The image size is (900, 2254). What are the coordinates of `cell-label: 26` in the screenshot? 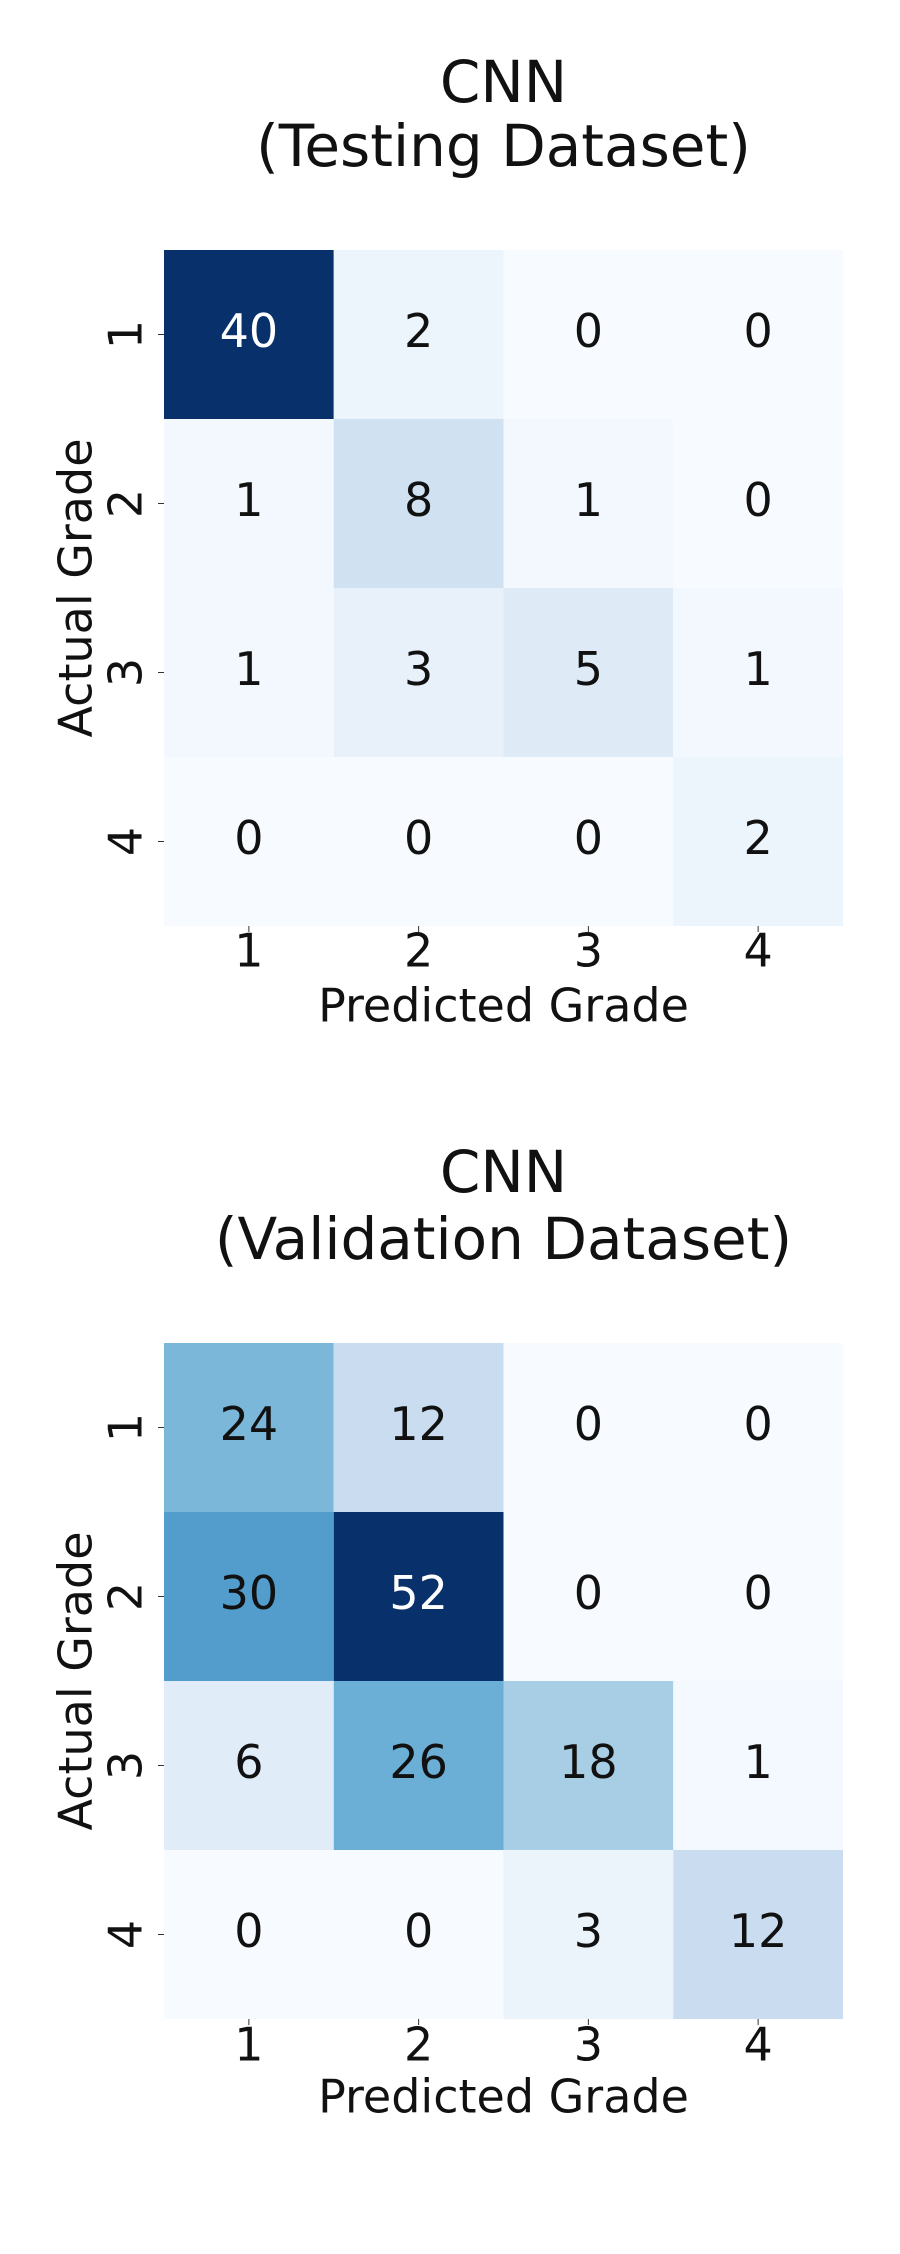 It's located at (418, 1762).